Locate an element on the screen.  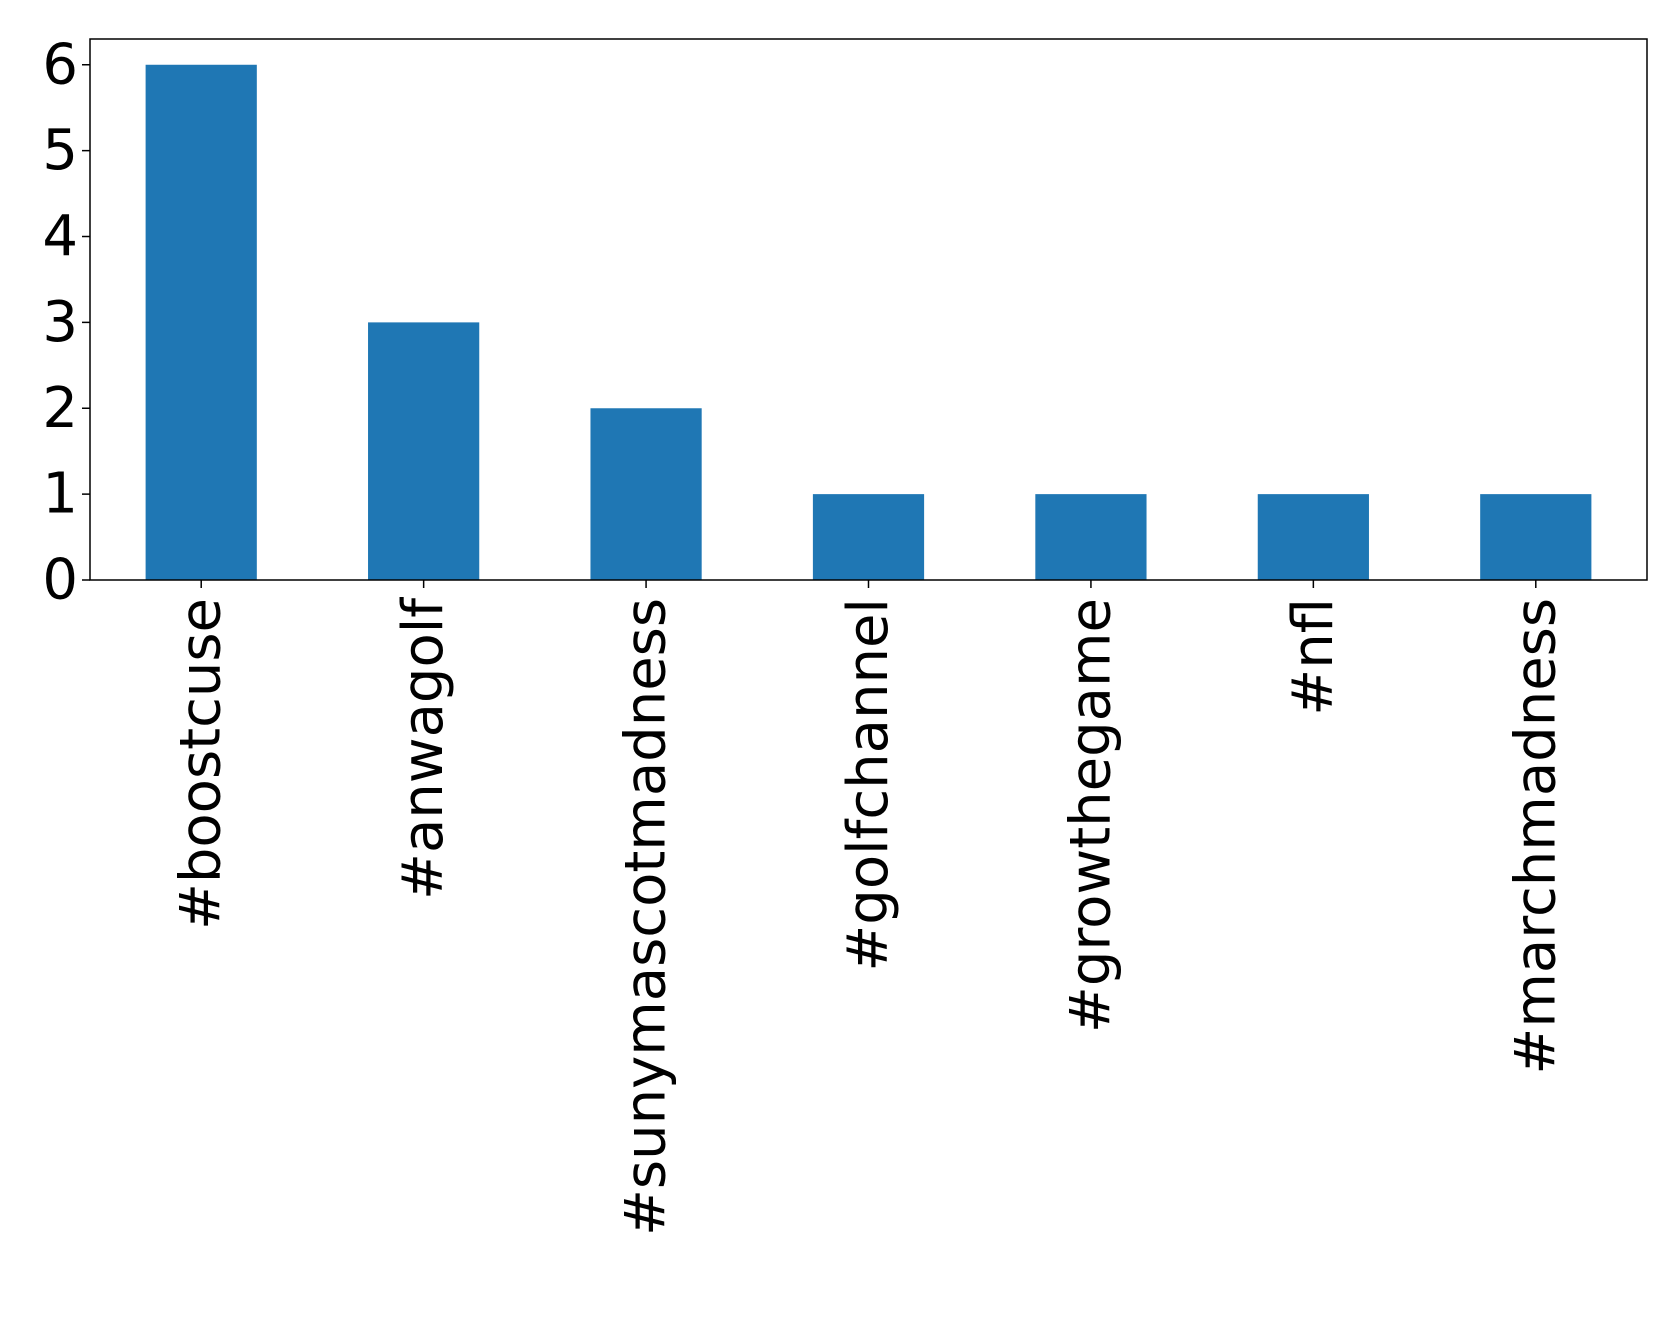
bar-growthegame is located at coordinates (1091, 537).